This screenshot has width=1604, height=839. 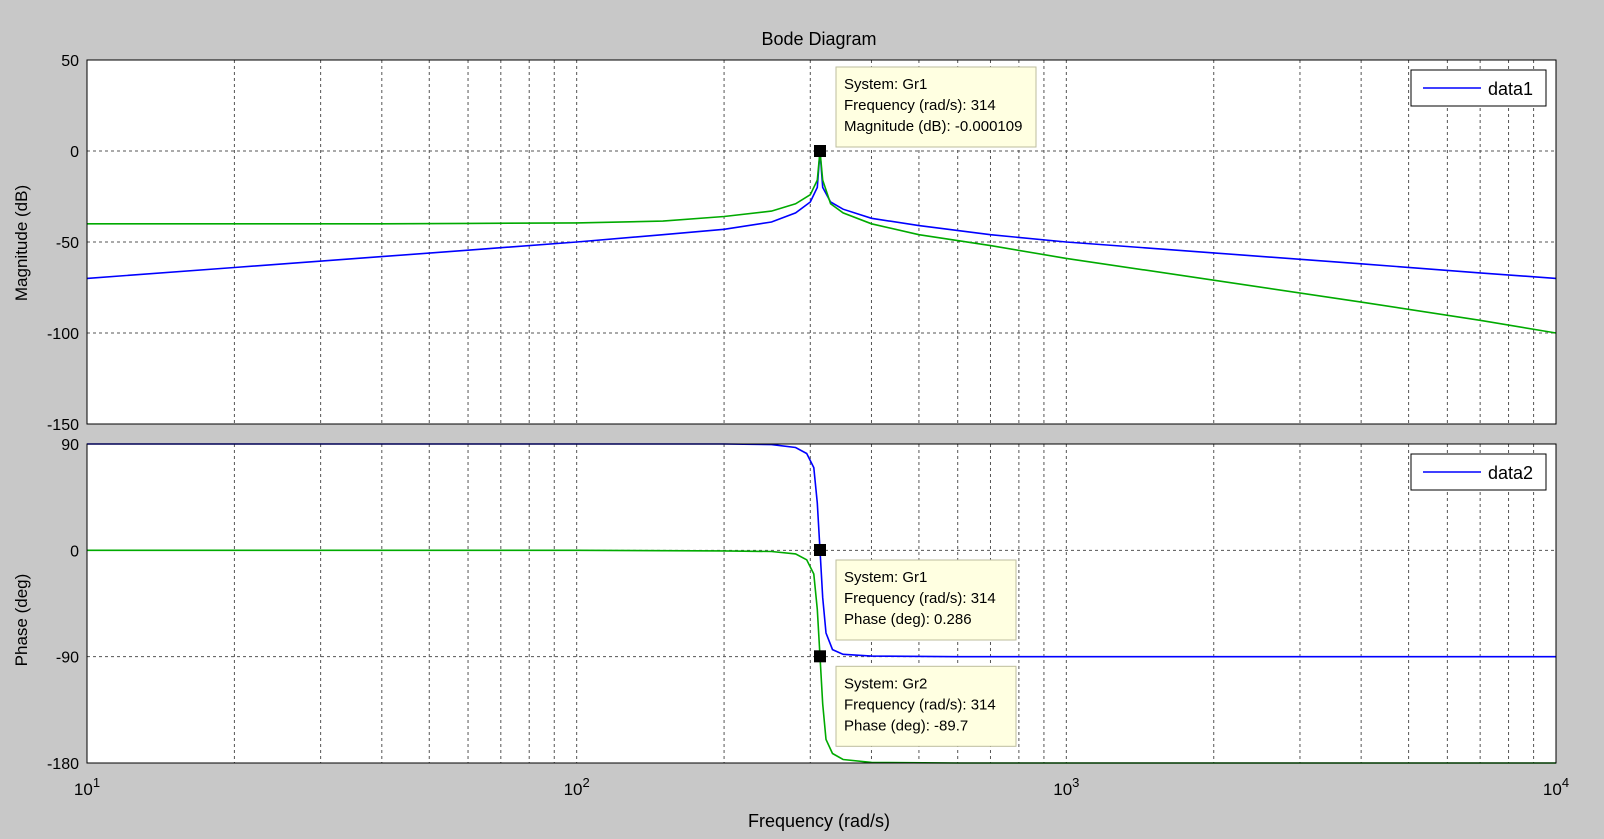 What do you see at coordinates (70, 61) in the screenshot?
I see `magnitude-y-tick-label: 50` at bounding box center [70, 61].